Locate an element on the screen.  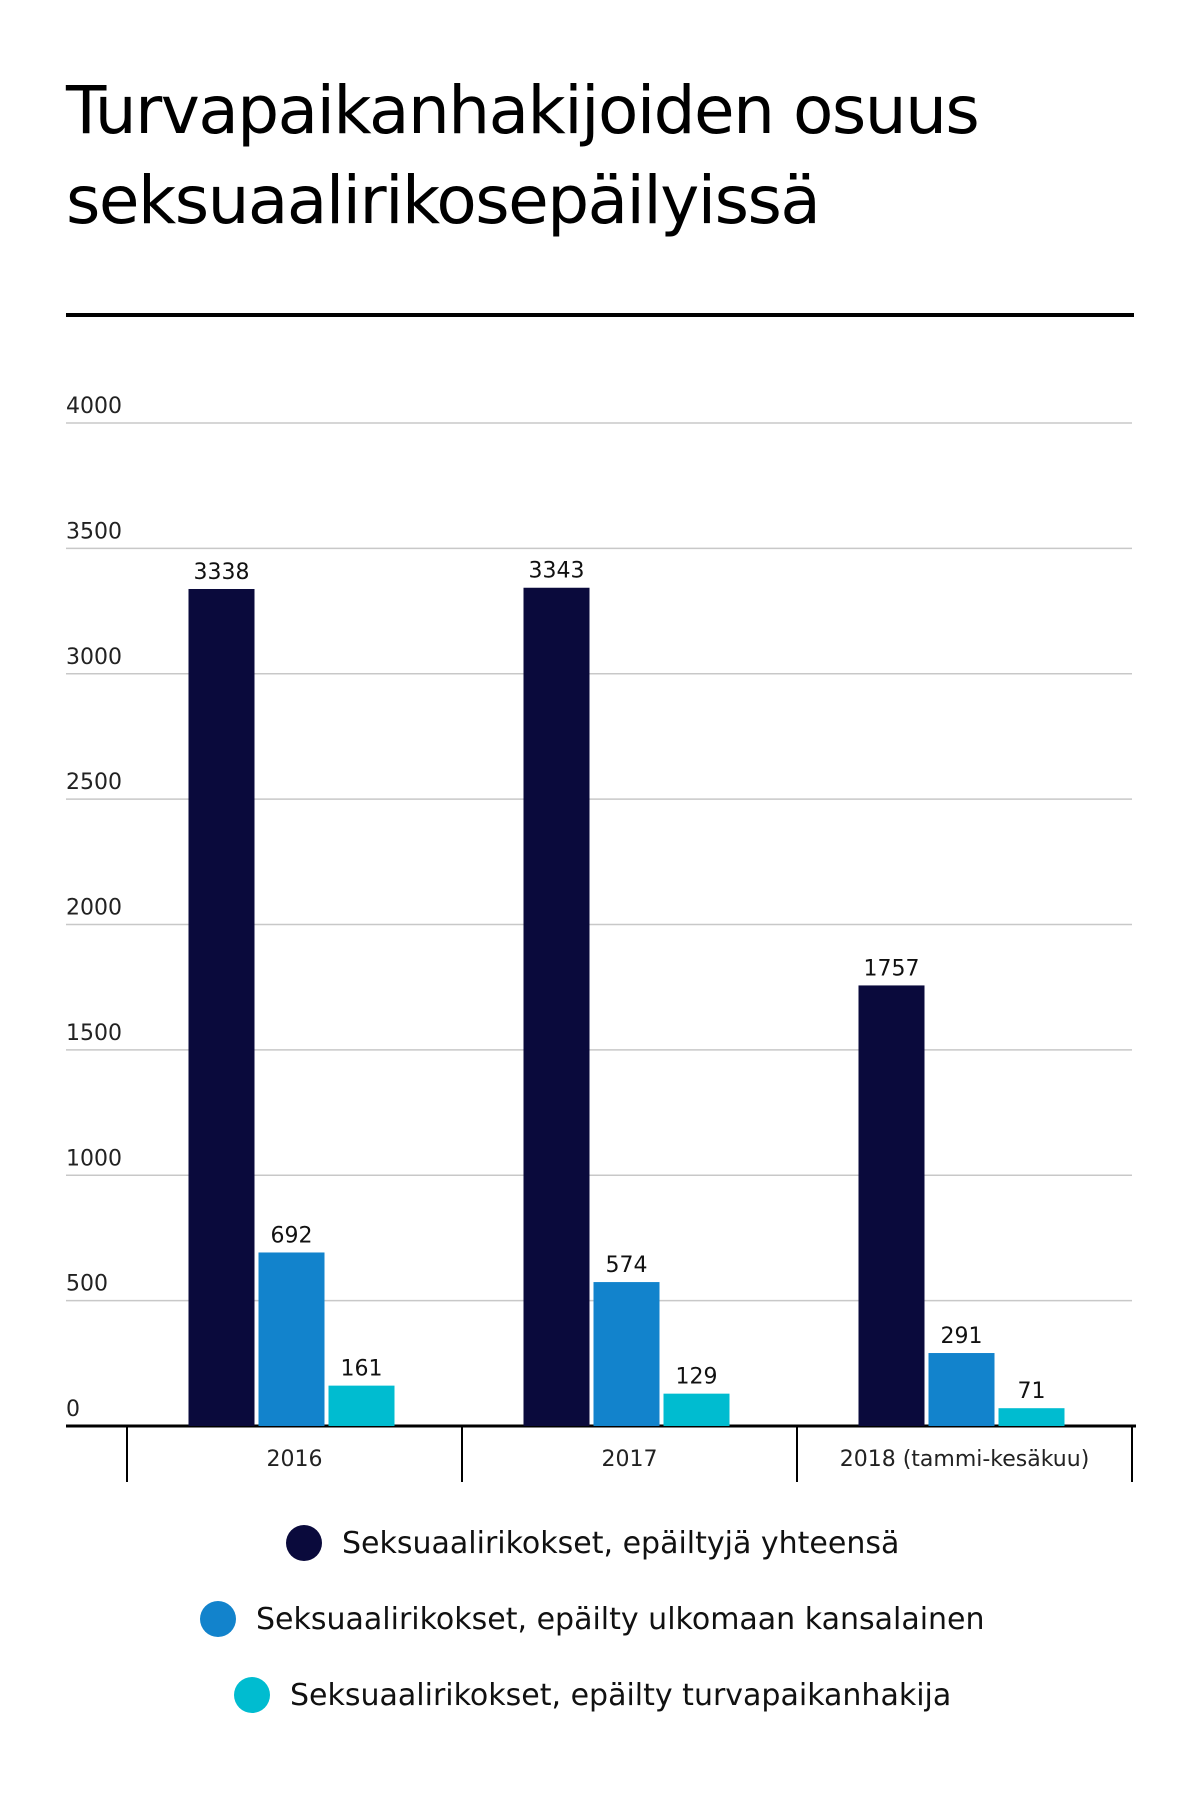
data-label-0-1: 692 is located at coordinates (292, 1235).